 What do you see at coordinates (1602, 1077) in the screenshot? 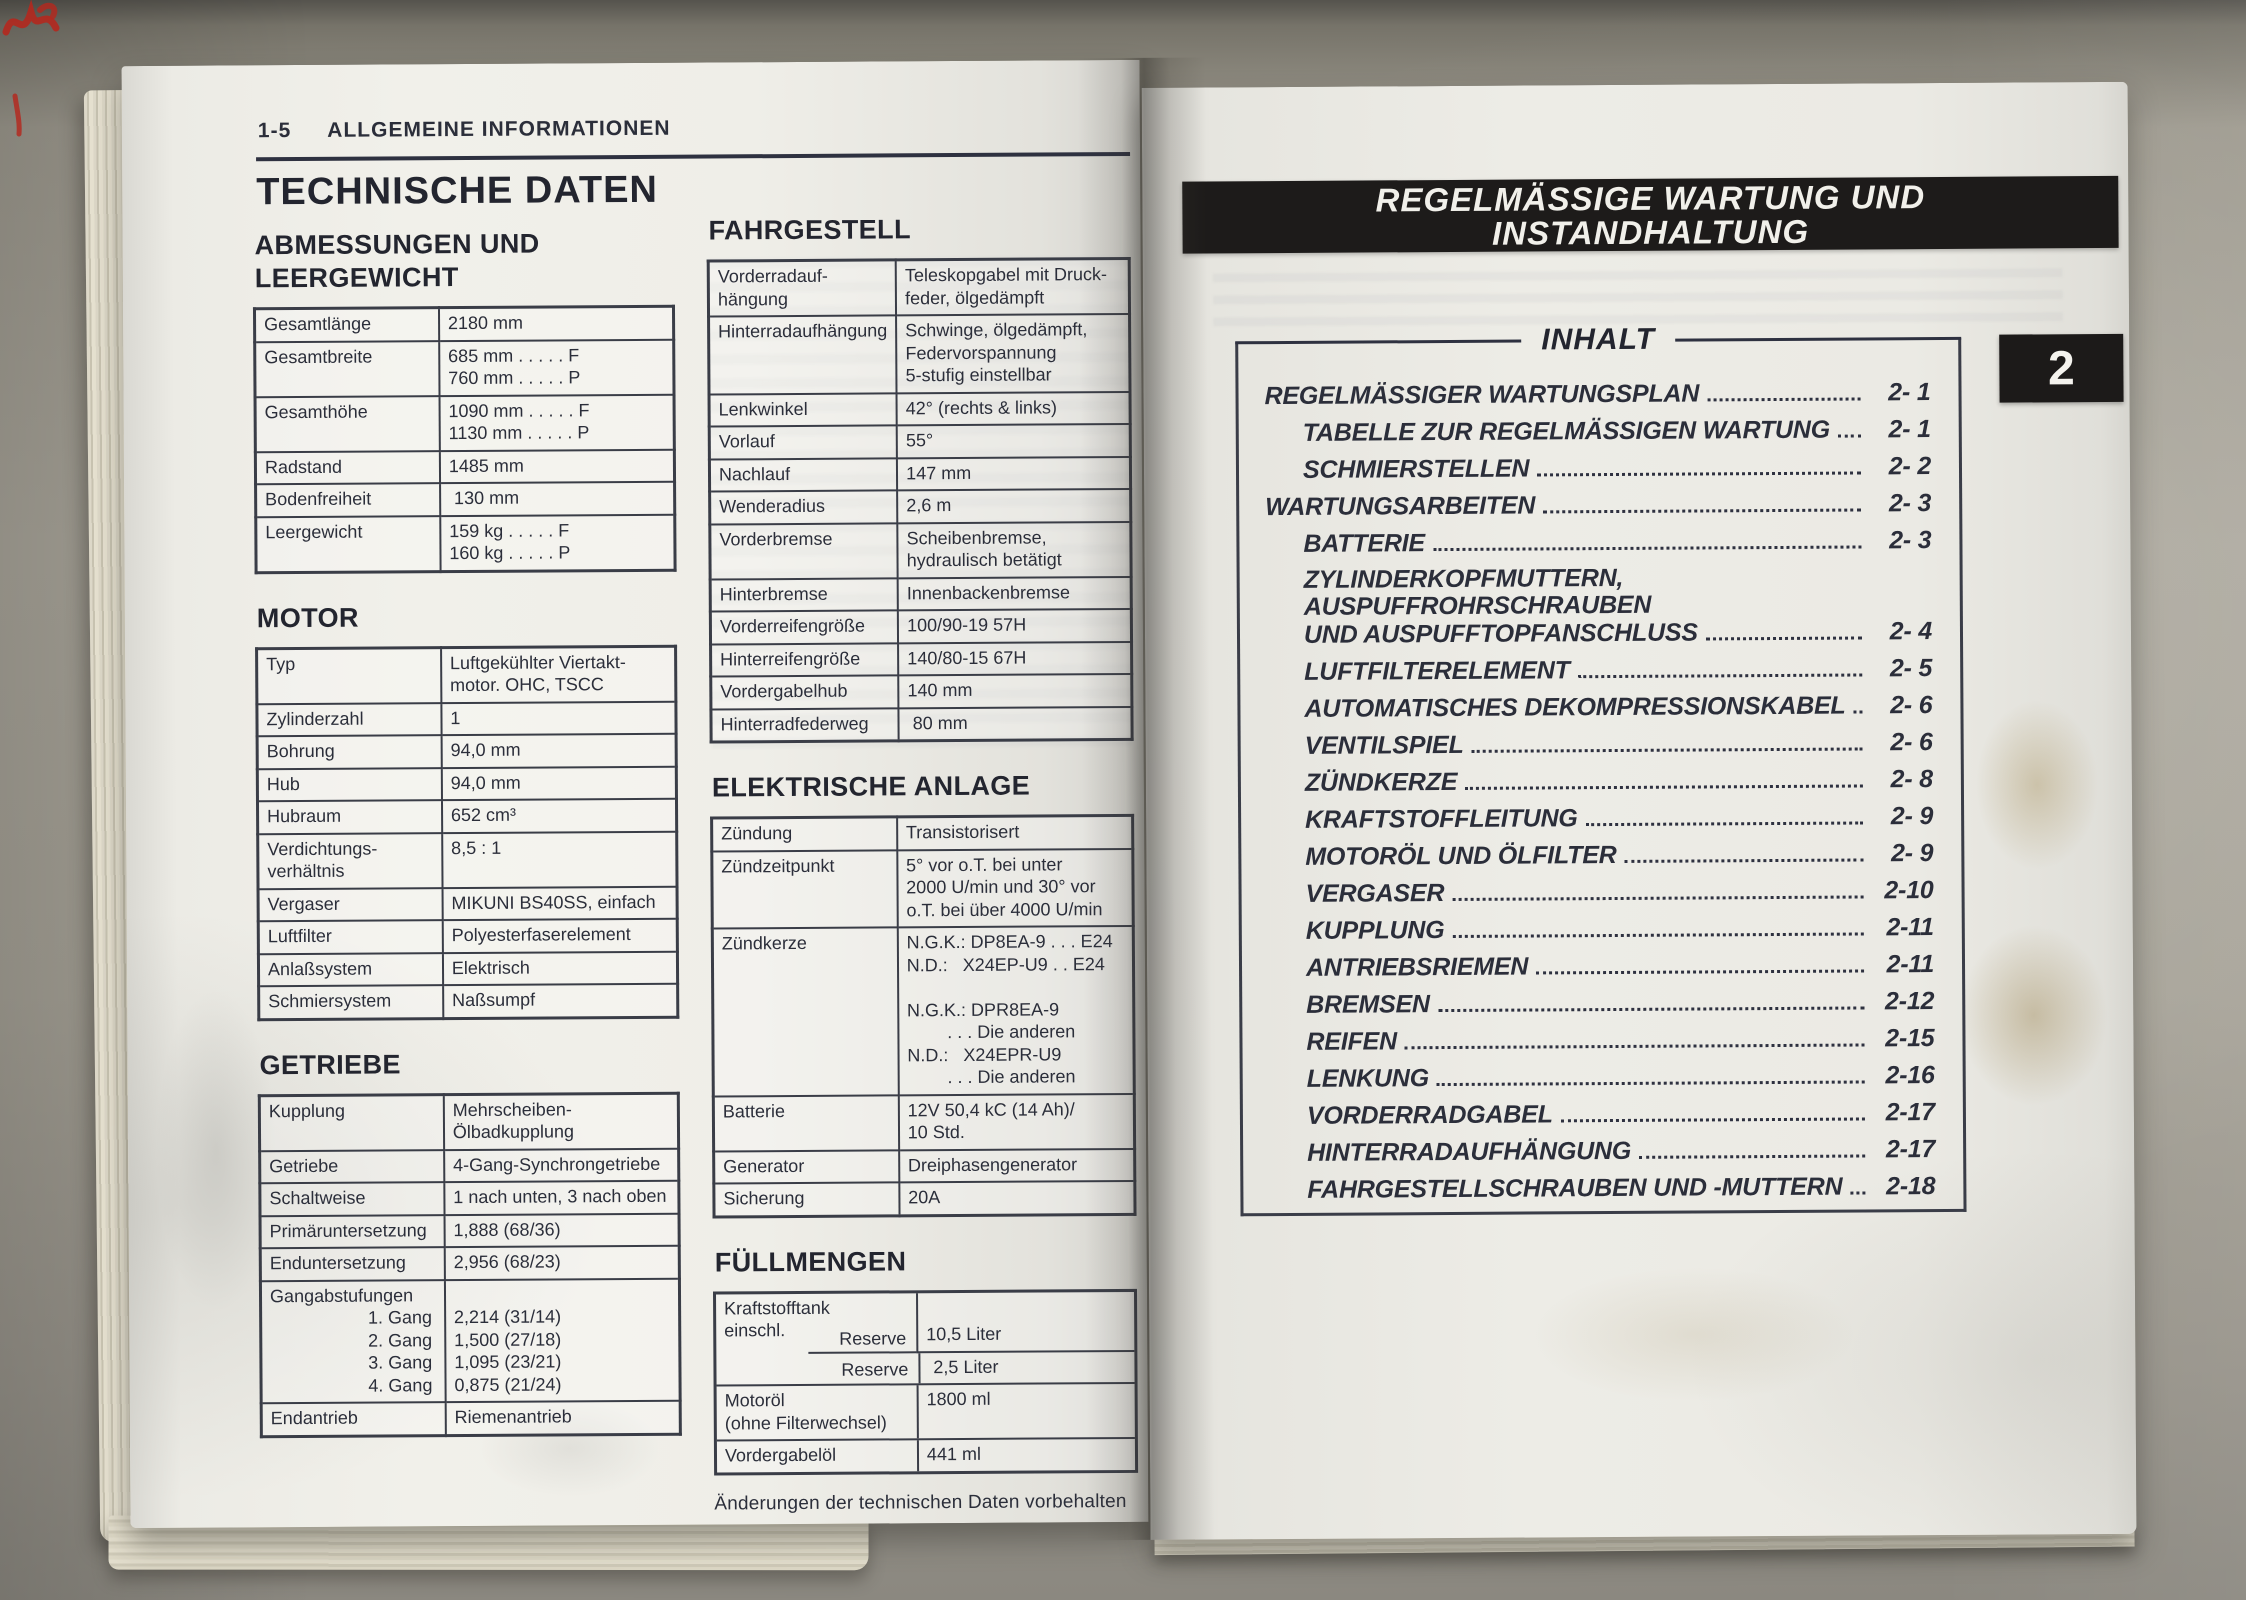
I see `toc-entry: LENKUNG 2-16` at bounding box center [1602, 1077].